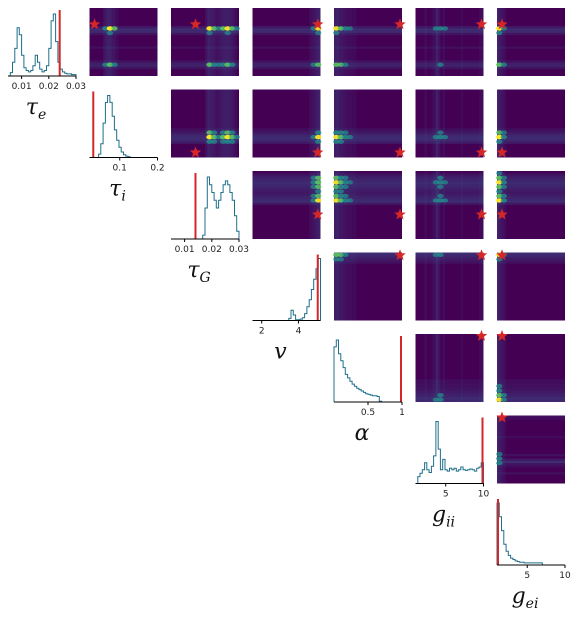  I want to click on density-panel-v-g_ei, so click(530, 285).